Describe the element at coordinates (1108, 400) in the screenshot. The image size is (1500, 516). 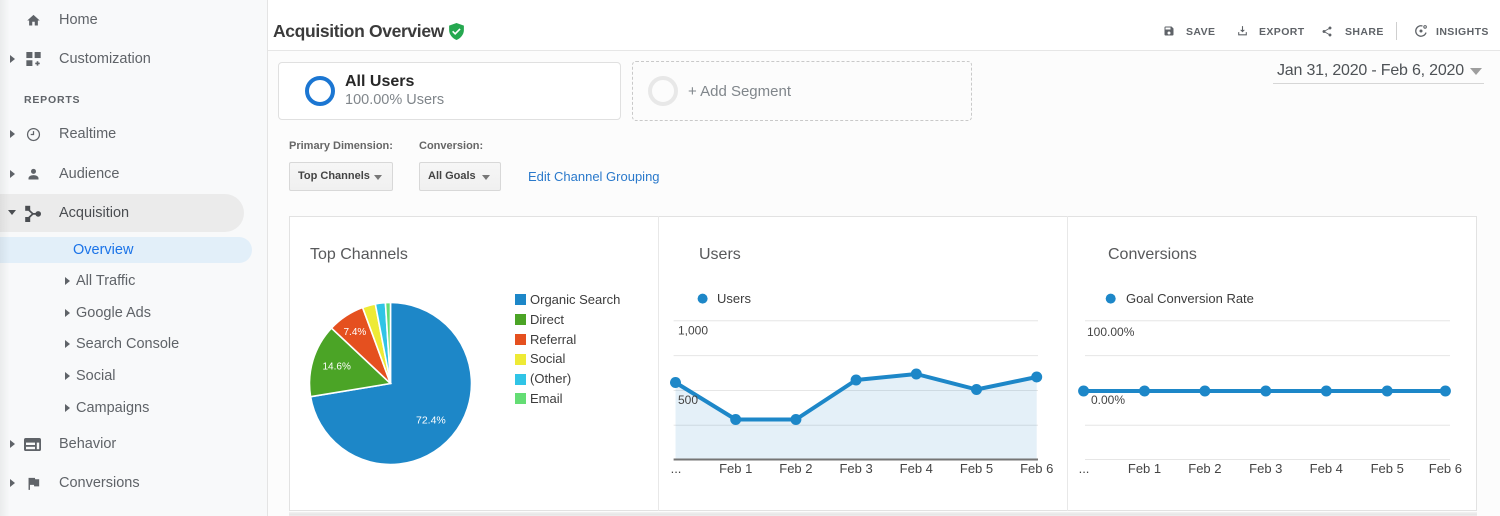
I see `svg-text: 0.00%` at that location.